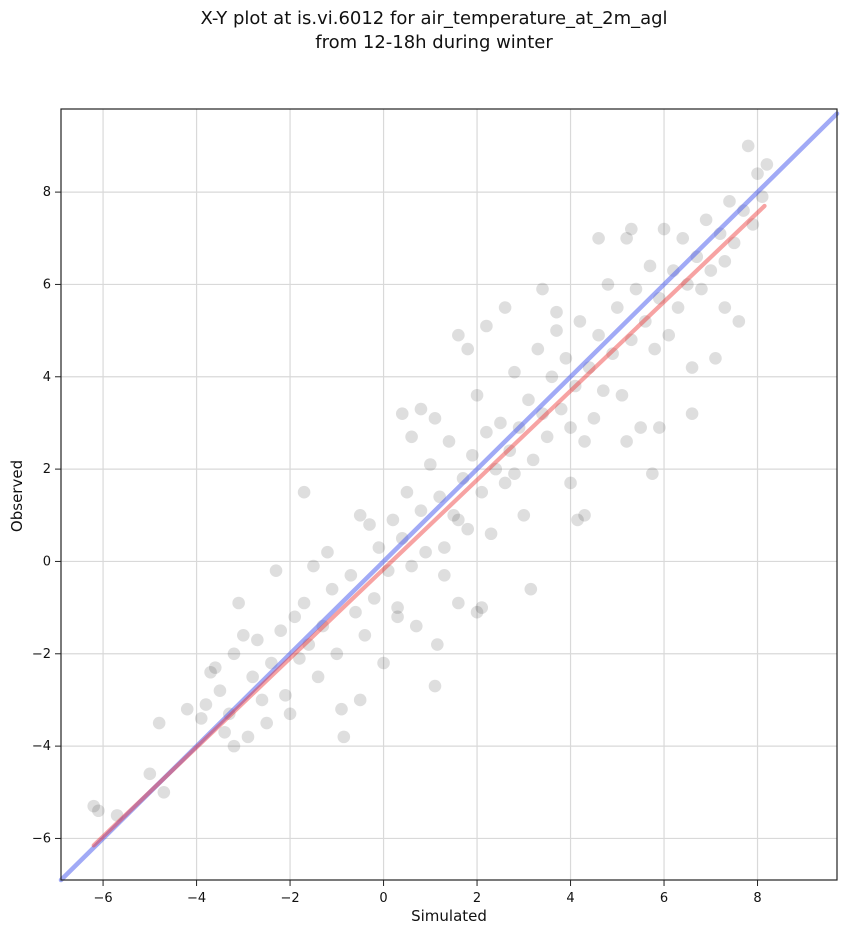 The width and height of the screenshot is (845, 934). What do you see at coordinates (757, 898) in the screenshot?
I see `x-tick-label: 8` at bounding box center [757, 898].